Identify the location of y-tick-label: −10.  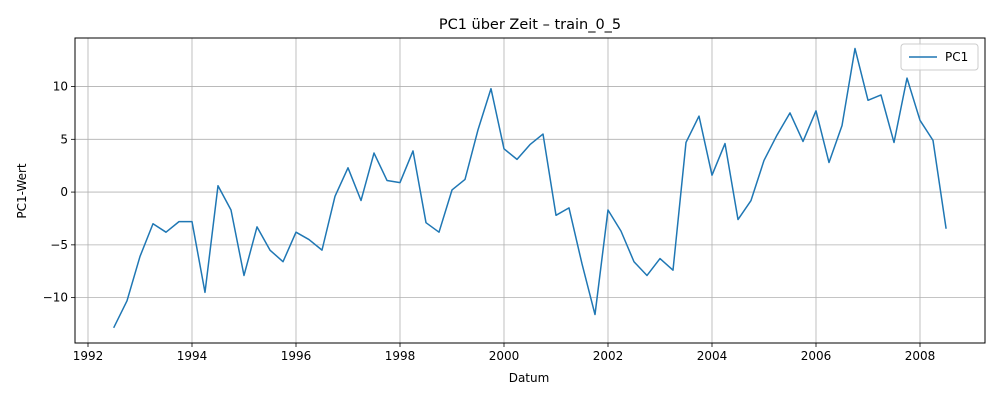
(55, 298).